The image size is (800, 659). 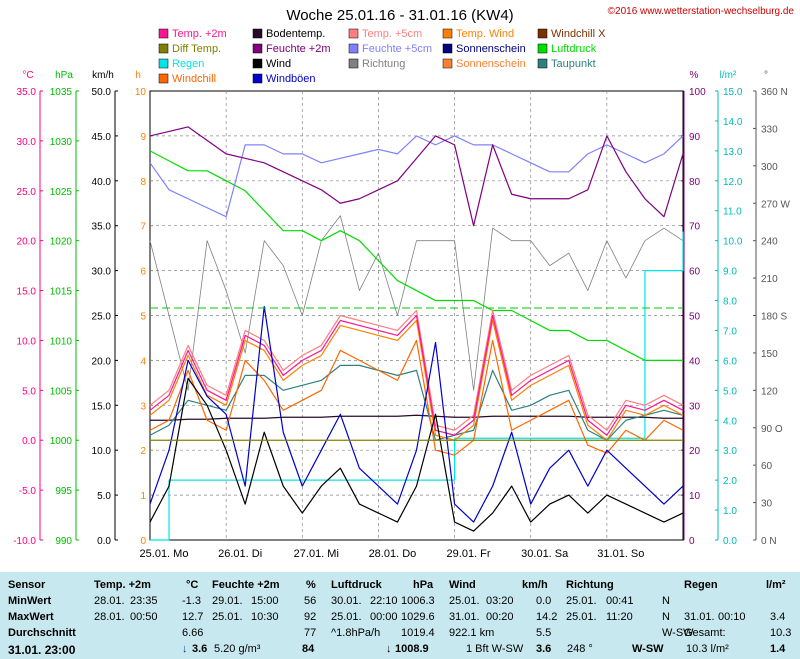 What do you see at coordinates (767, 466) in the screenshot?
I see `direction-tick-label: 60` at bounding box center [767, 466].